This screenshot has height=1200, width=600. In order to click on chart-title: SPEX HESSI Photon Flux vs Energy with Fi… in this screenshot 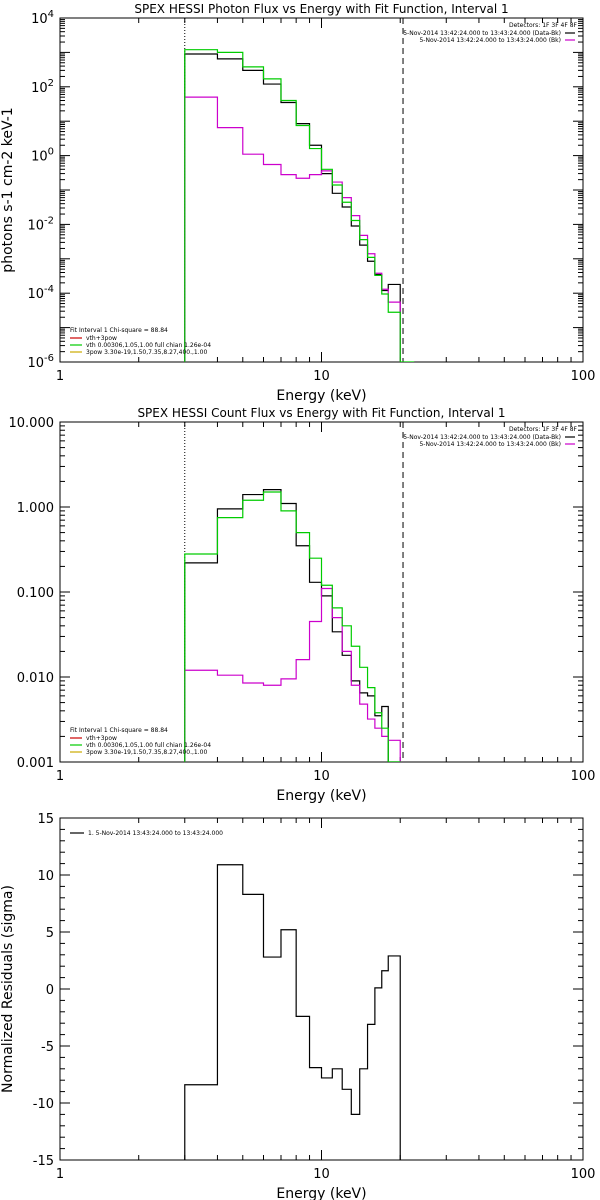, I will do `click(321, 9)`.